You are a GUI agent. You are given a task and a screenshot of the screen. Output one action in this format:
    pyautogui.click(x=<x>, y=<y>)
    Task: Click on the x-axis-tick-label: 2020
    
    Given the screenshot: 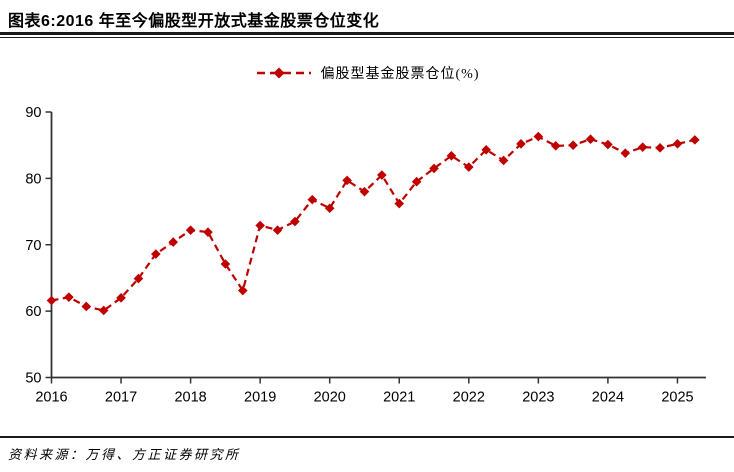 What is the action you would take?
    pyautogui.click(x=330, y=398)
    